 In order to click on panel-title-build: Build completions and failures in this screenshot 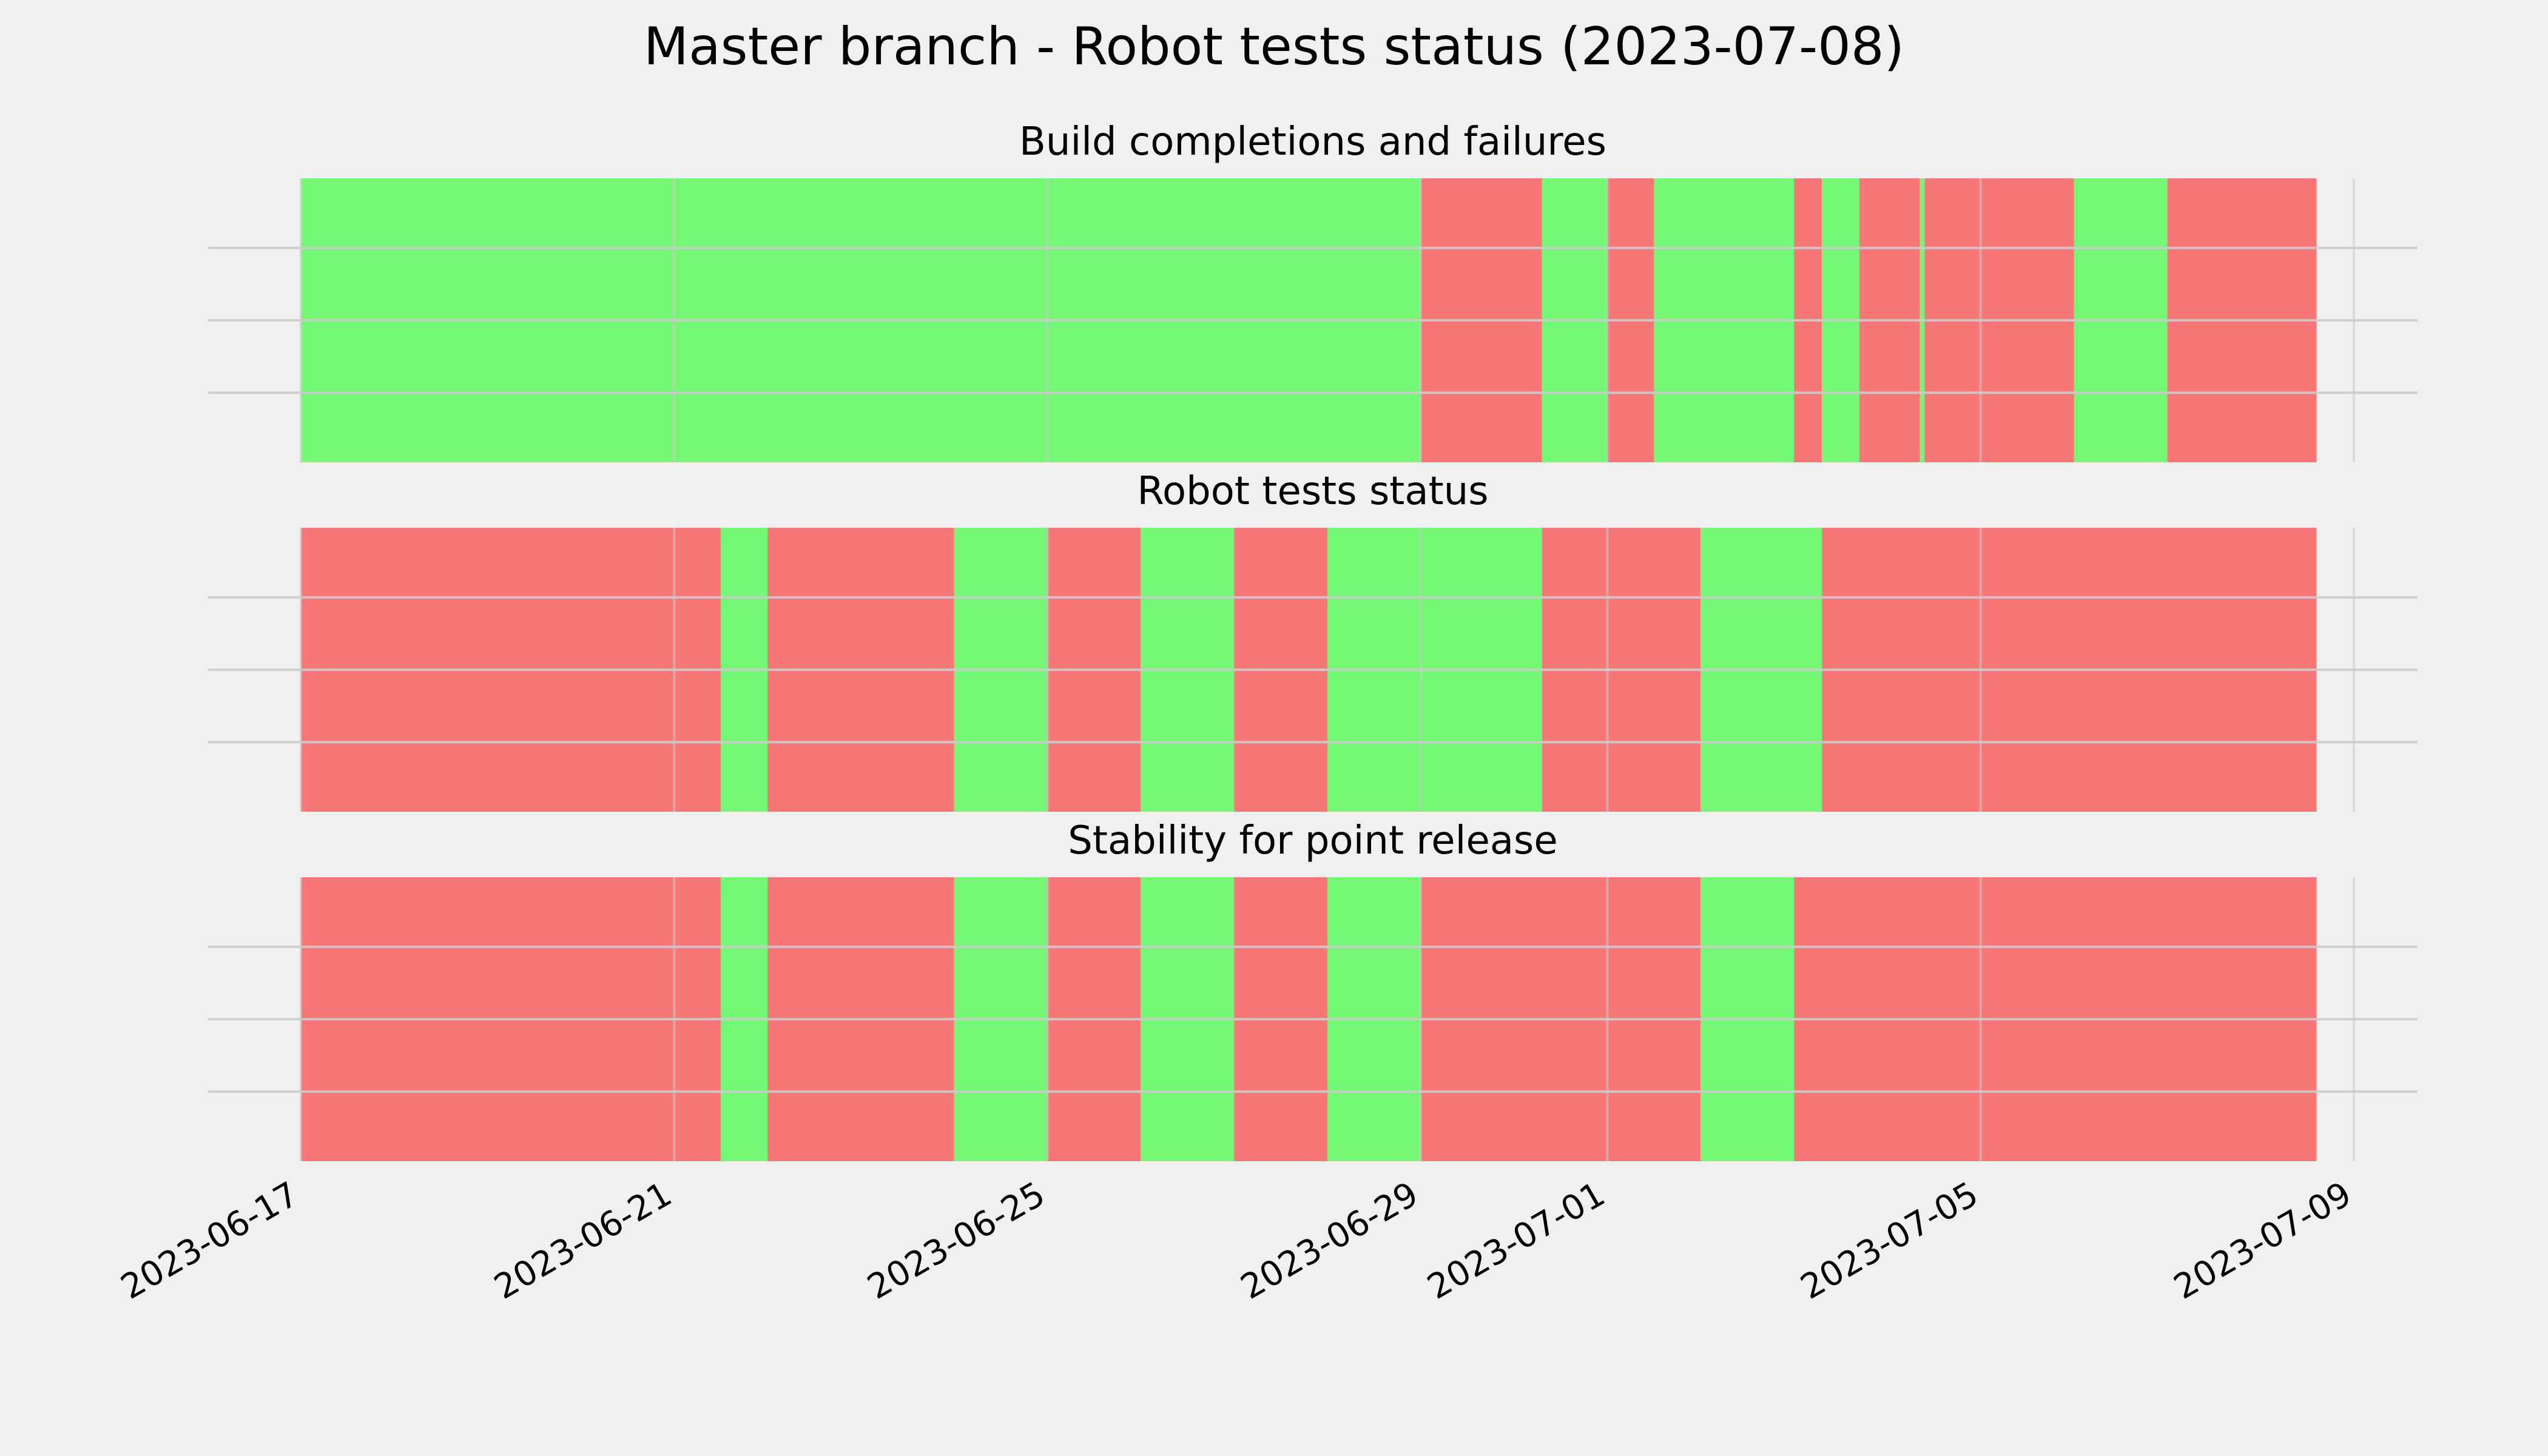, I will do `click(1312, 142)`.